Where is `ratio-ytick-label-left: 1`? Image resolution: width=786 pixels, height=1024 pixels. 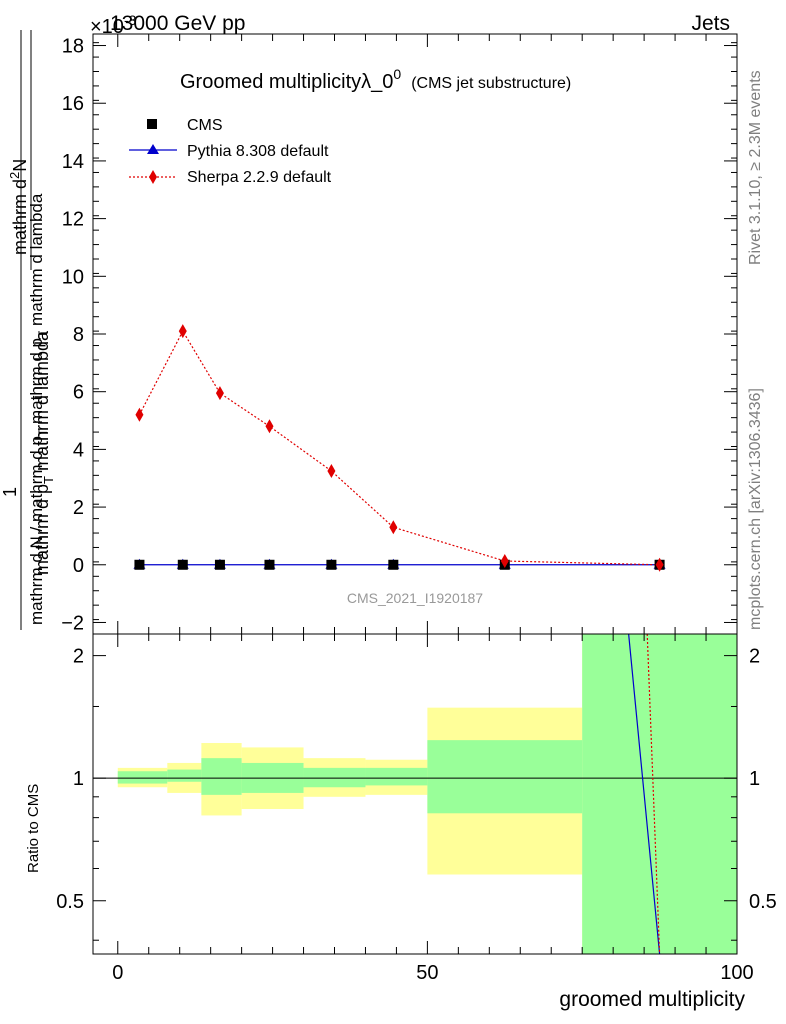
ratio-ytick-label-left: 1 is located at coordinates (78, 779).